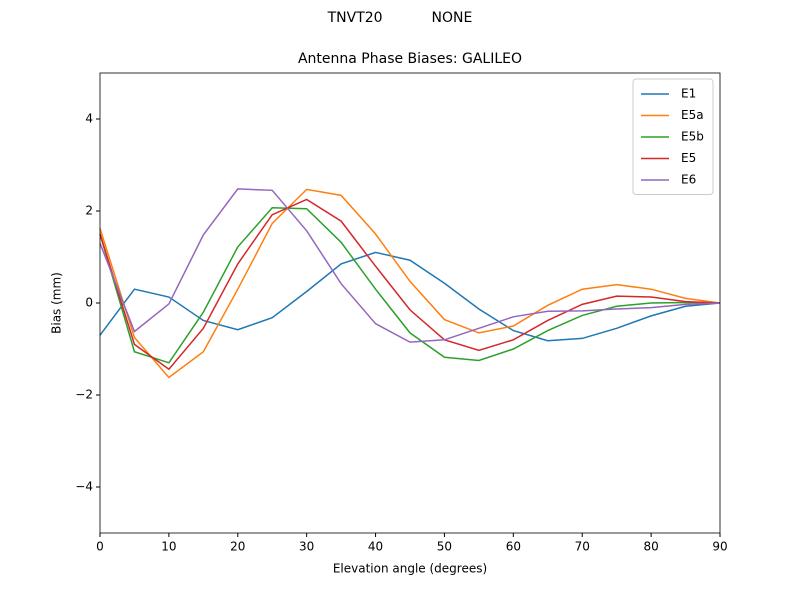 The width and height of the screenshot is (800, 600). What do you see at coordinates (84, 395) in the screenshot?
I see `y-tick-label: −2` at bounding box center [84, 395].